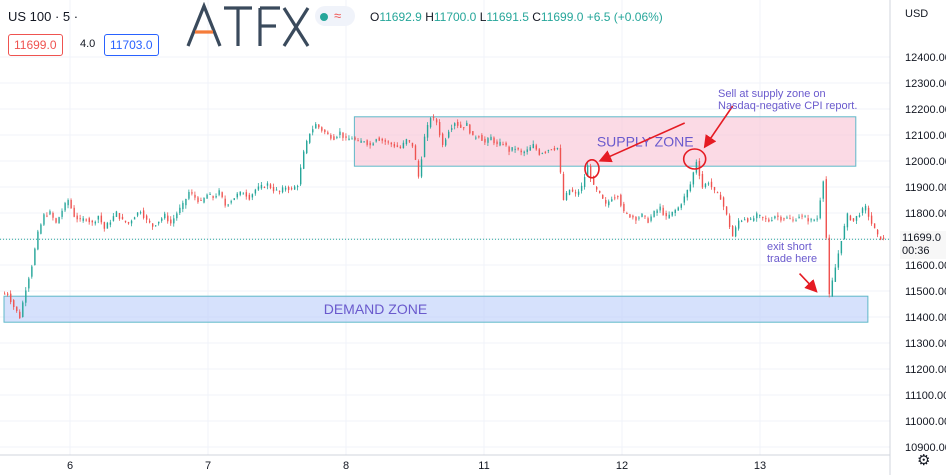 The height and width of the screenshot is (475, 946). I want to click on sell-price-button: 11699.0, so click(35, 45).